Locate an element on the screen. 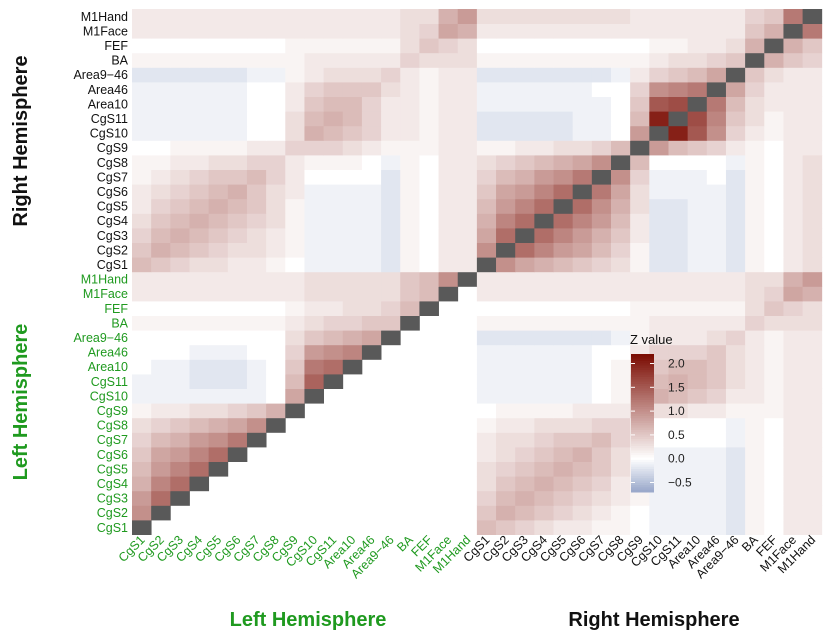  row-tick-label: CgS4 is located at coordinates (112, 484).